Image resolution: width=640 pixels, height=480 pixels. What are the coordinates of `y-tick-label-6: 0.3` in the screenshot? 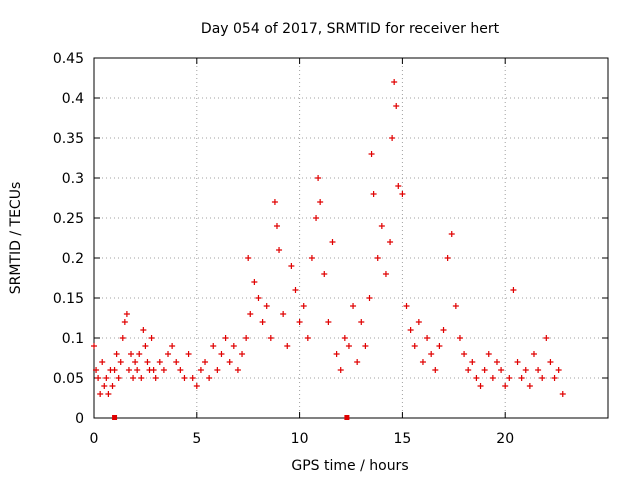 It's located at (73, 179).